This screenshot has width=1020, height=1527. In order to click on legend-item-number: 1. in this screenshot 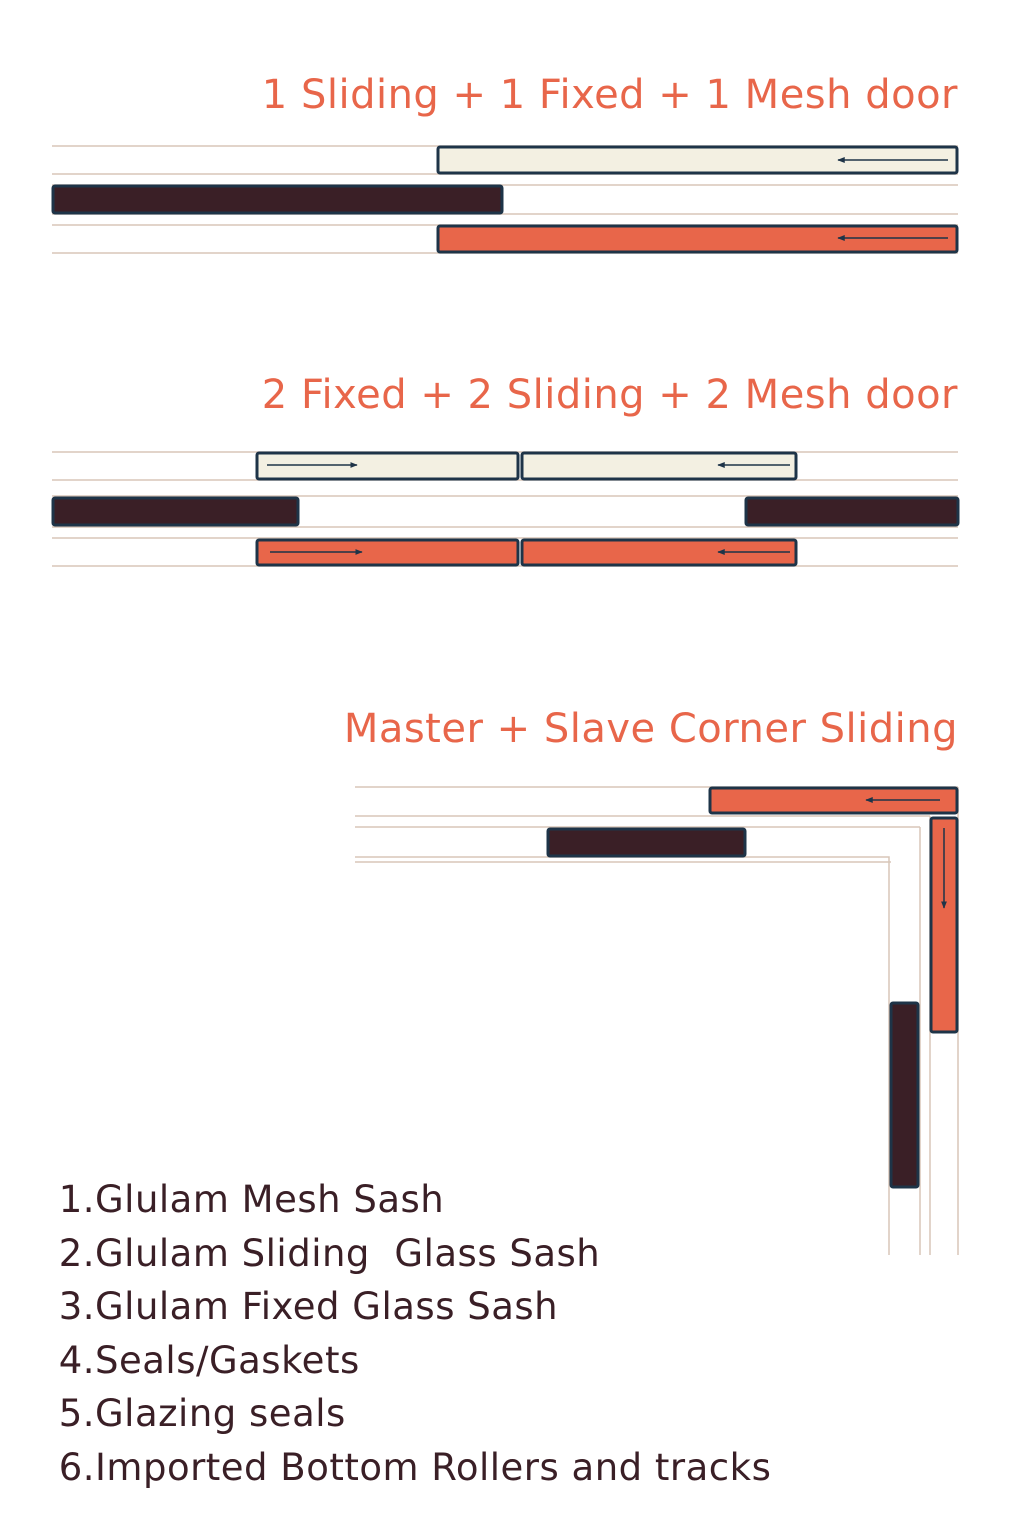, I will do `click(76, 1199)`.